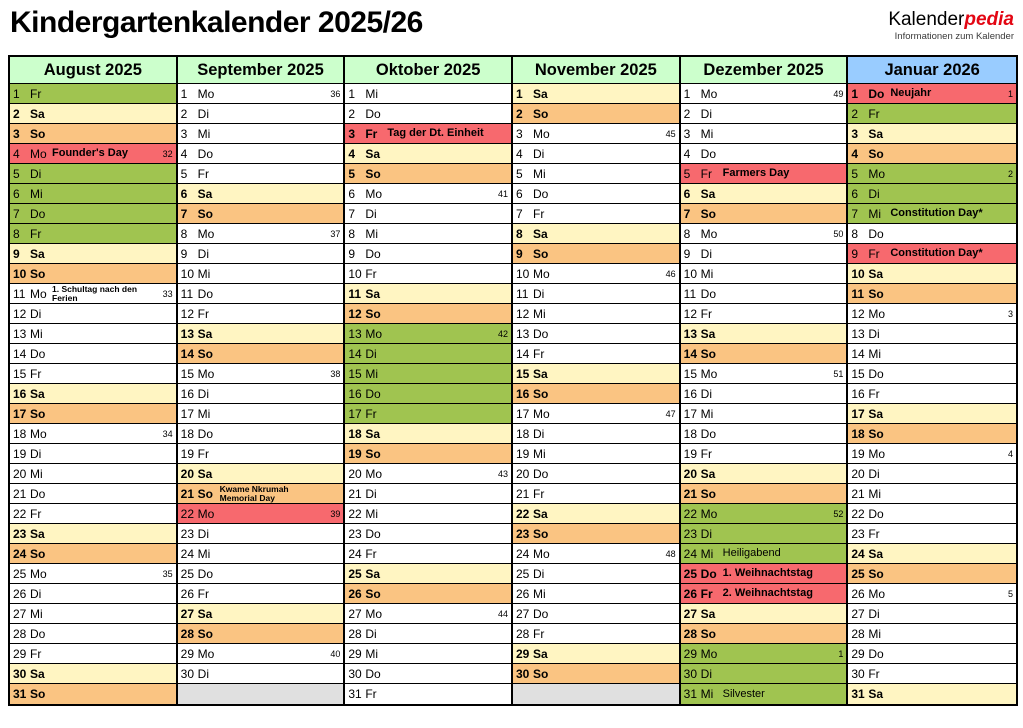 The image size is (1023, 728). What do you see at coordinates (690, 633) in the screenshot?
I see `day-number: 28` at bounding box center [690, 633].